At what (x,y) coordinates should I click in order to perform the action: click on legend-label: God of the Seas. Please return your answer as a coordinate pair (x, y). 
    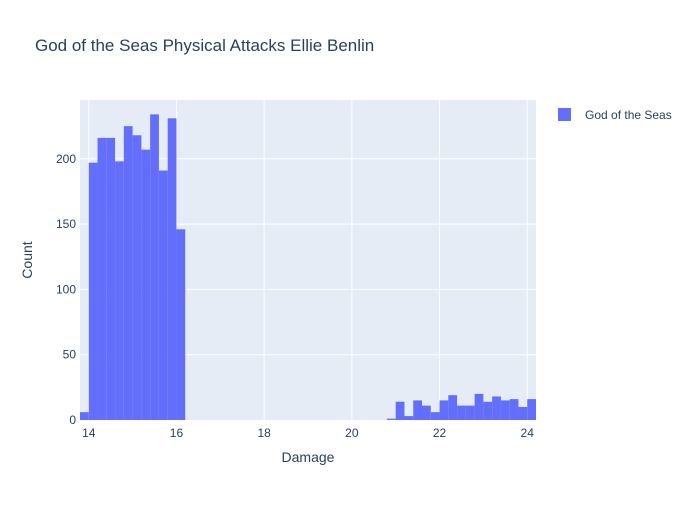
    Looking at the image, I should click on (628, 115).